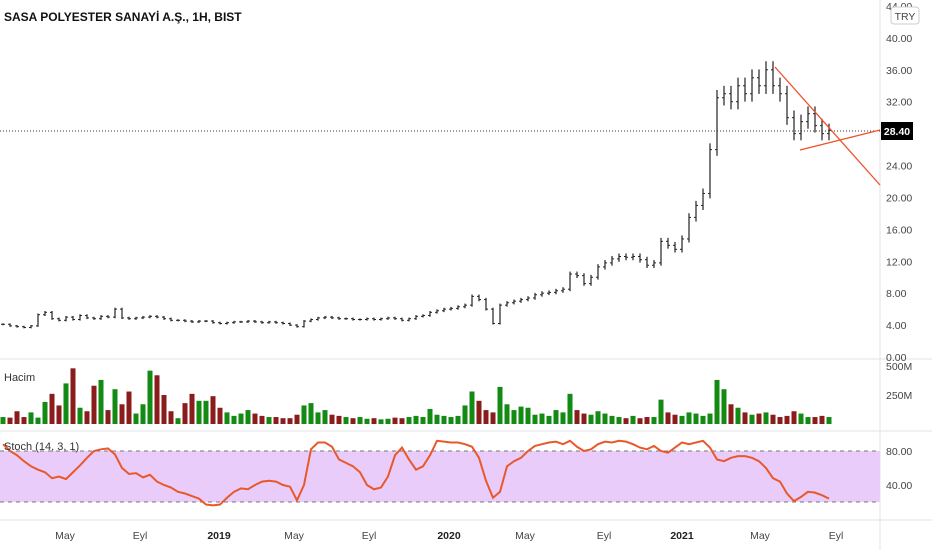 The image size is (932, 550). Describe the element at coordinates (416, 396) in the screenshot. I see `volume-bars` at that location.